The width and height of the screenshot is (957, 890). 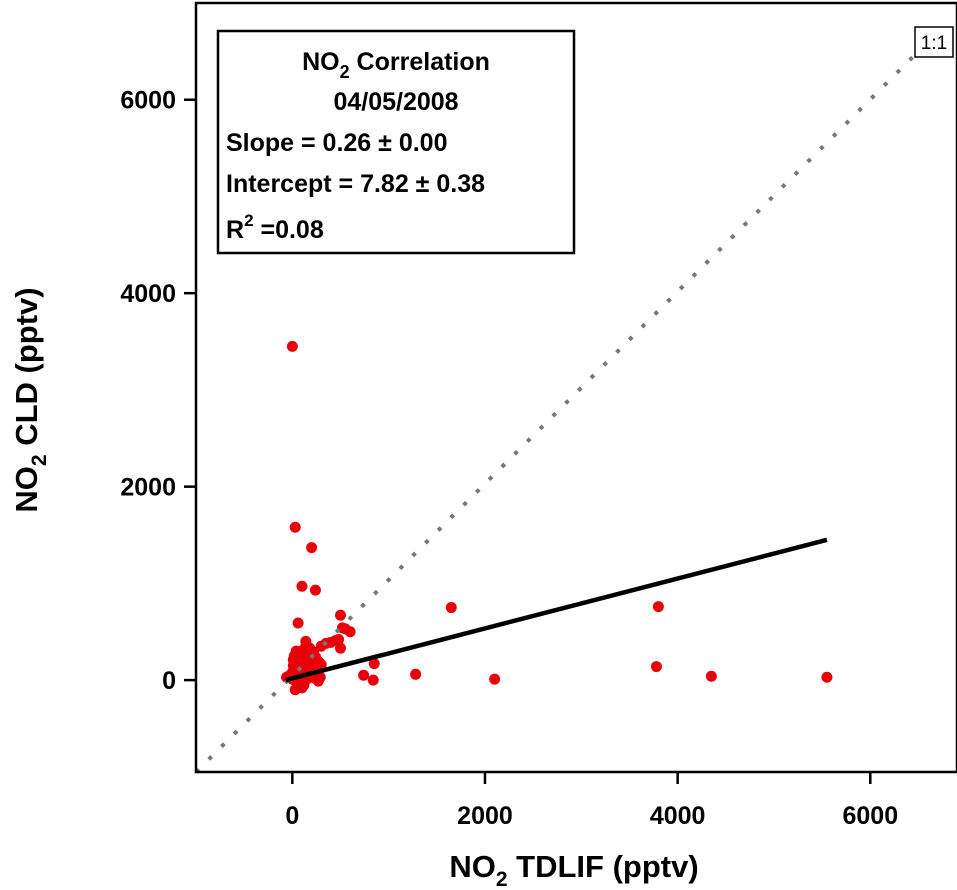 I want to click on y-tick-label: 0, so click(x=169, y=681).